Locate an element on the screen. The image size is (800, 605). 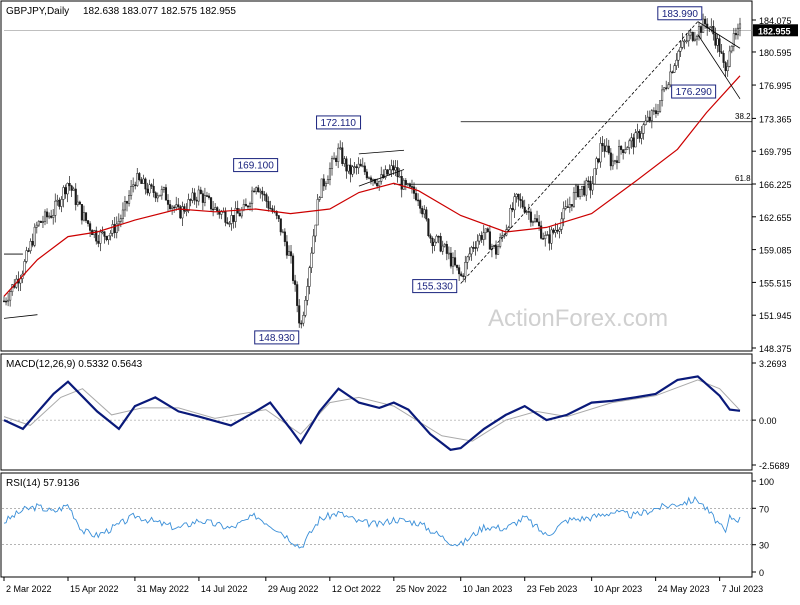
price-tick-label: 184.075 is located at coordinates (775, 21).